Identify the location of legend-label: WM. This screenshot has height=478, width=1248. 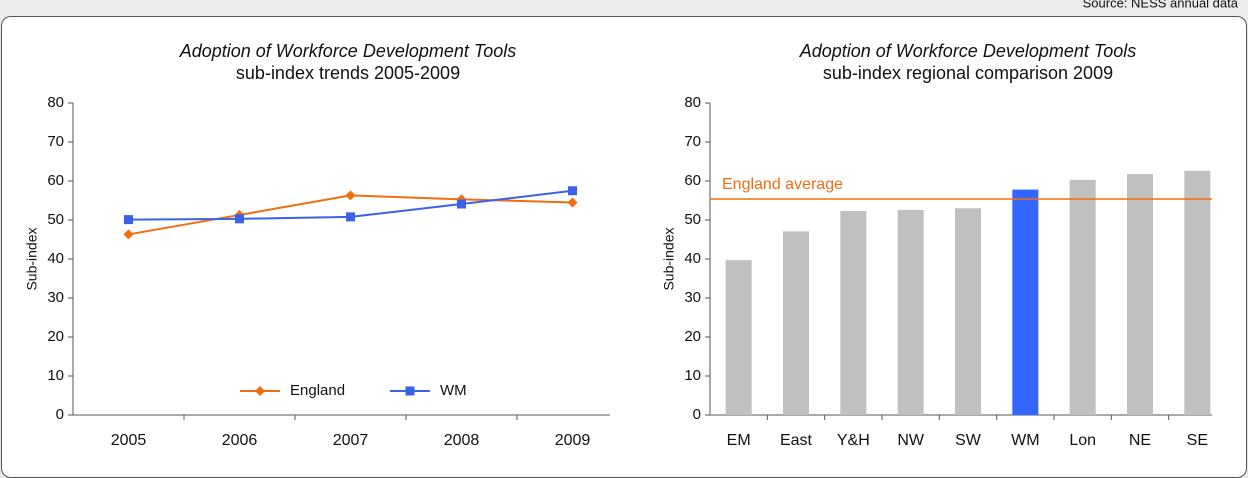
(453, 390).